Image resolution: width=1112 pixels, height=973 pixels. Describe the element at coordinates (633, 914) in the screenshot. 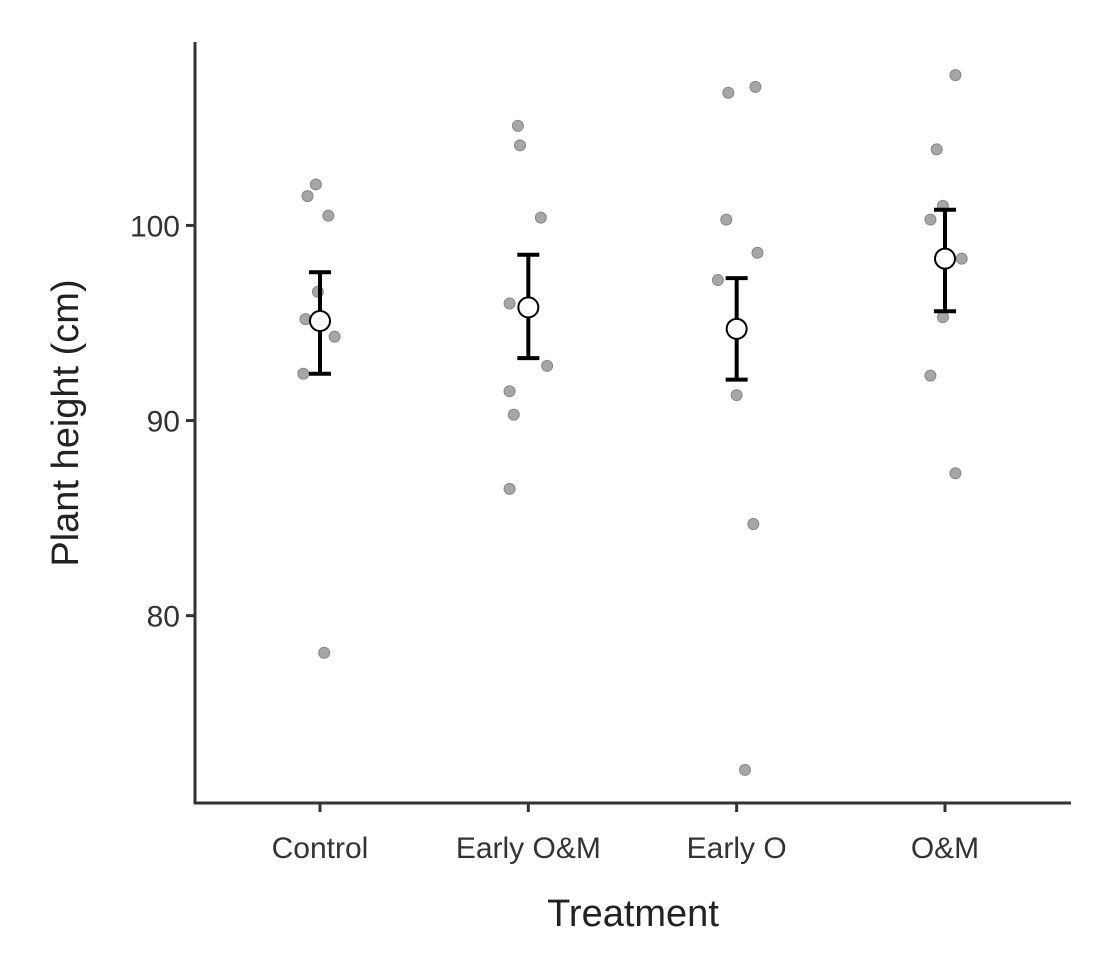

I see `x-axis-label: Treatment` at that location.